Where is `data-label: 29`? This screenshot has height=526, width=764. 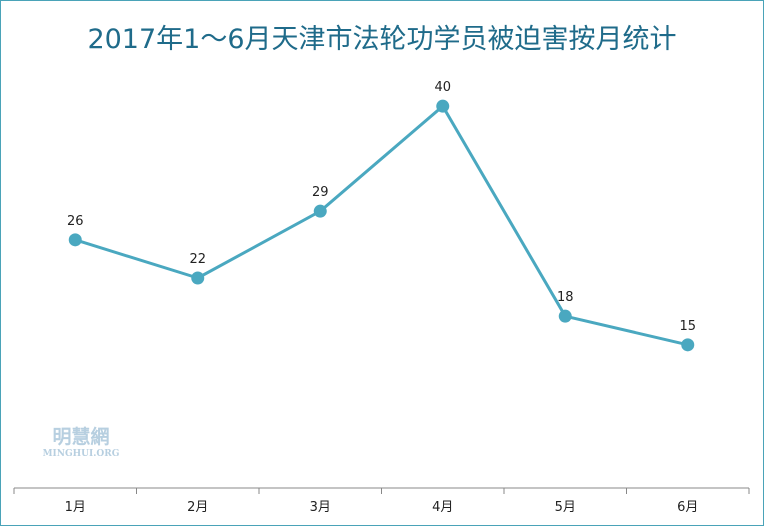 data-label: 29 is located at coordinates (320, 192).